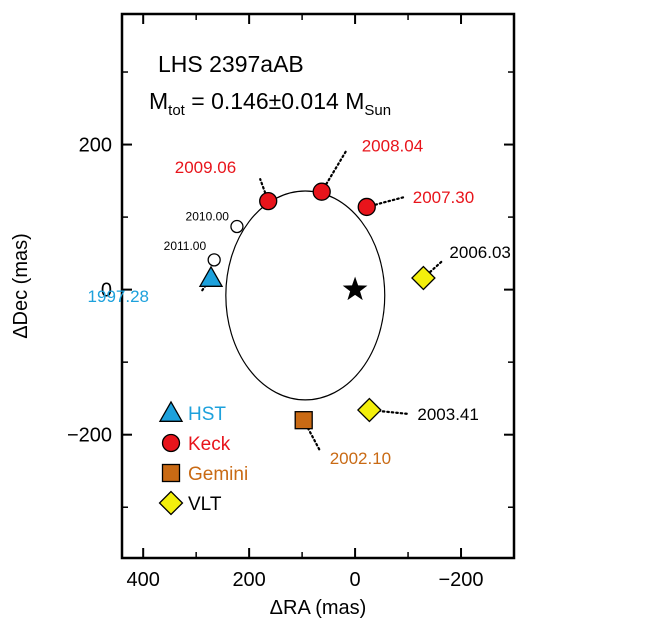  Describe the element at coordinates (248, 580) in the screenshot. I see `x-tick-label: 200` at that location.